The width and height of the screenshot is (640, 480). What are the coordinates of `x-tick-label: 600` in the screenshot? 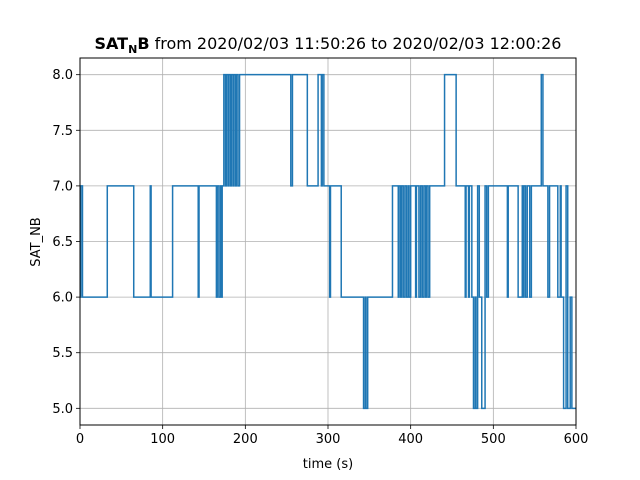 It's located at (576, 439).